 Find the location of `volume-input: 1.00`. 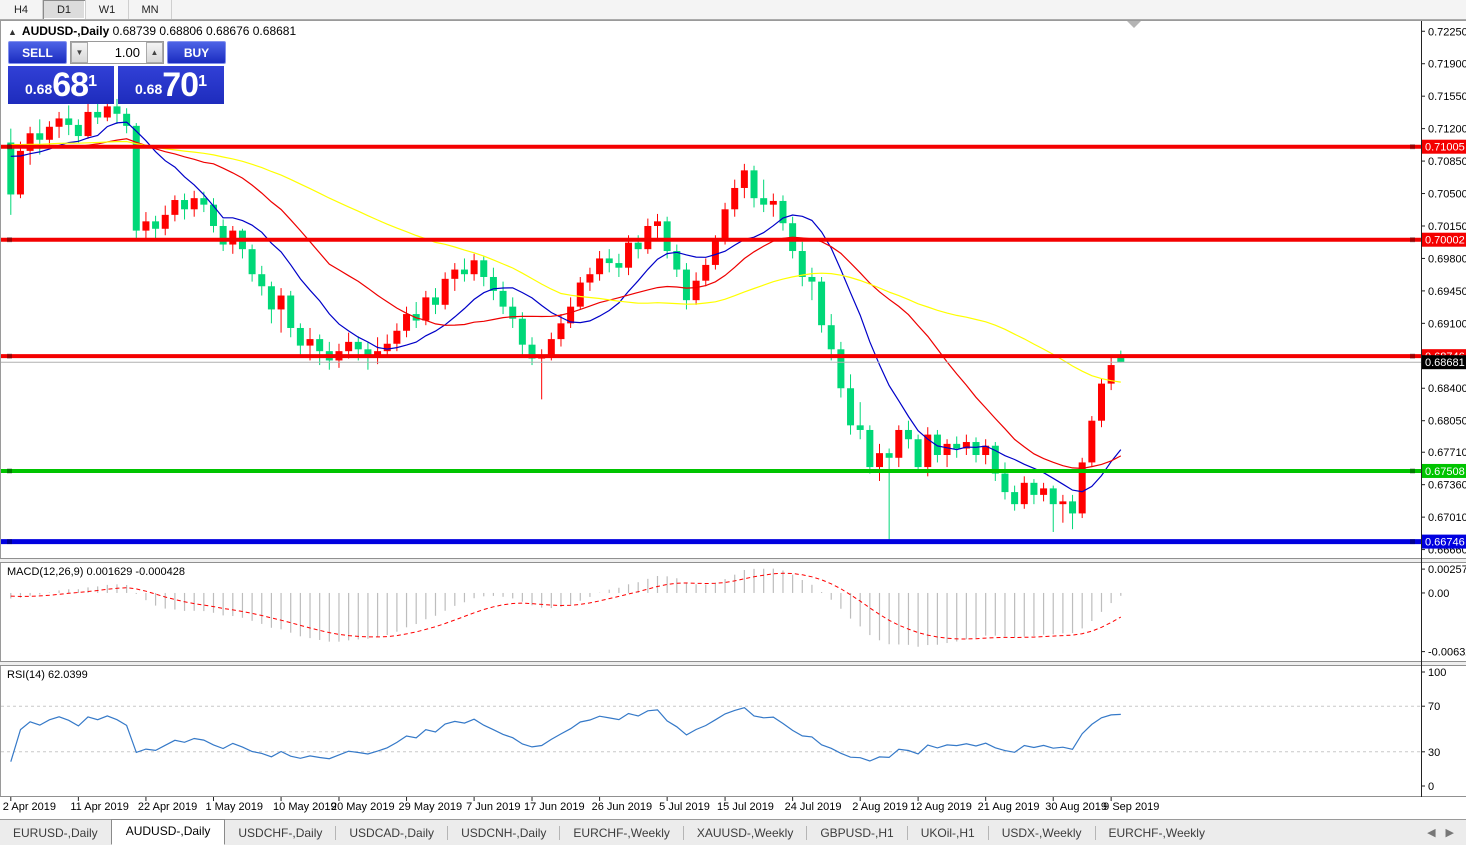

volume-input: 1.00 is located at coordinates (127, 52).